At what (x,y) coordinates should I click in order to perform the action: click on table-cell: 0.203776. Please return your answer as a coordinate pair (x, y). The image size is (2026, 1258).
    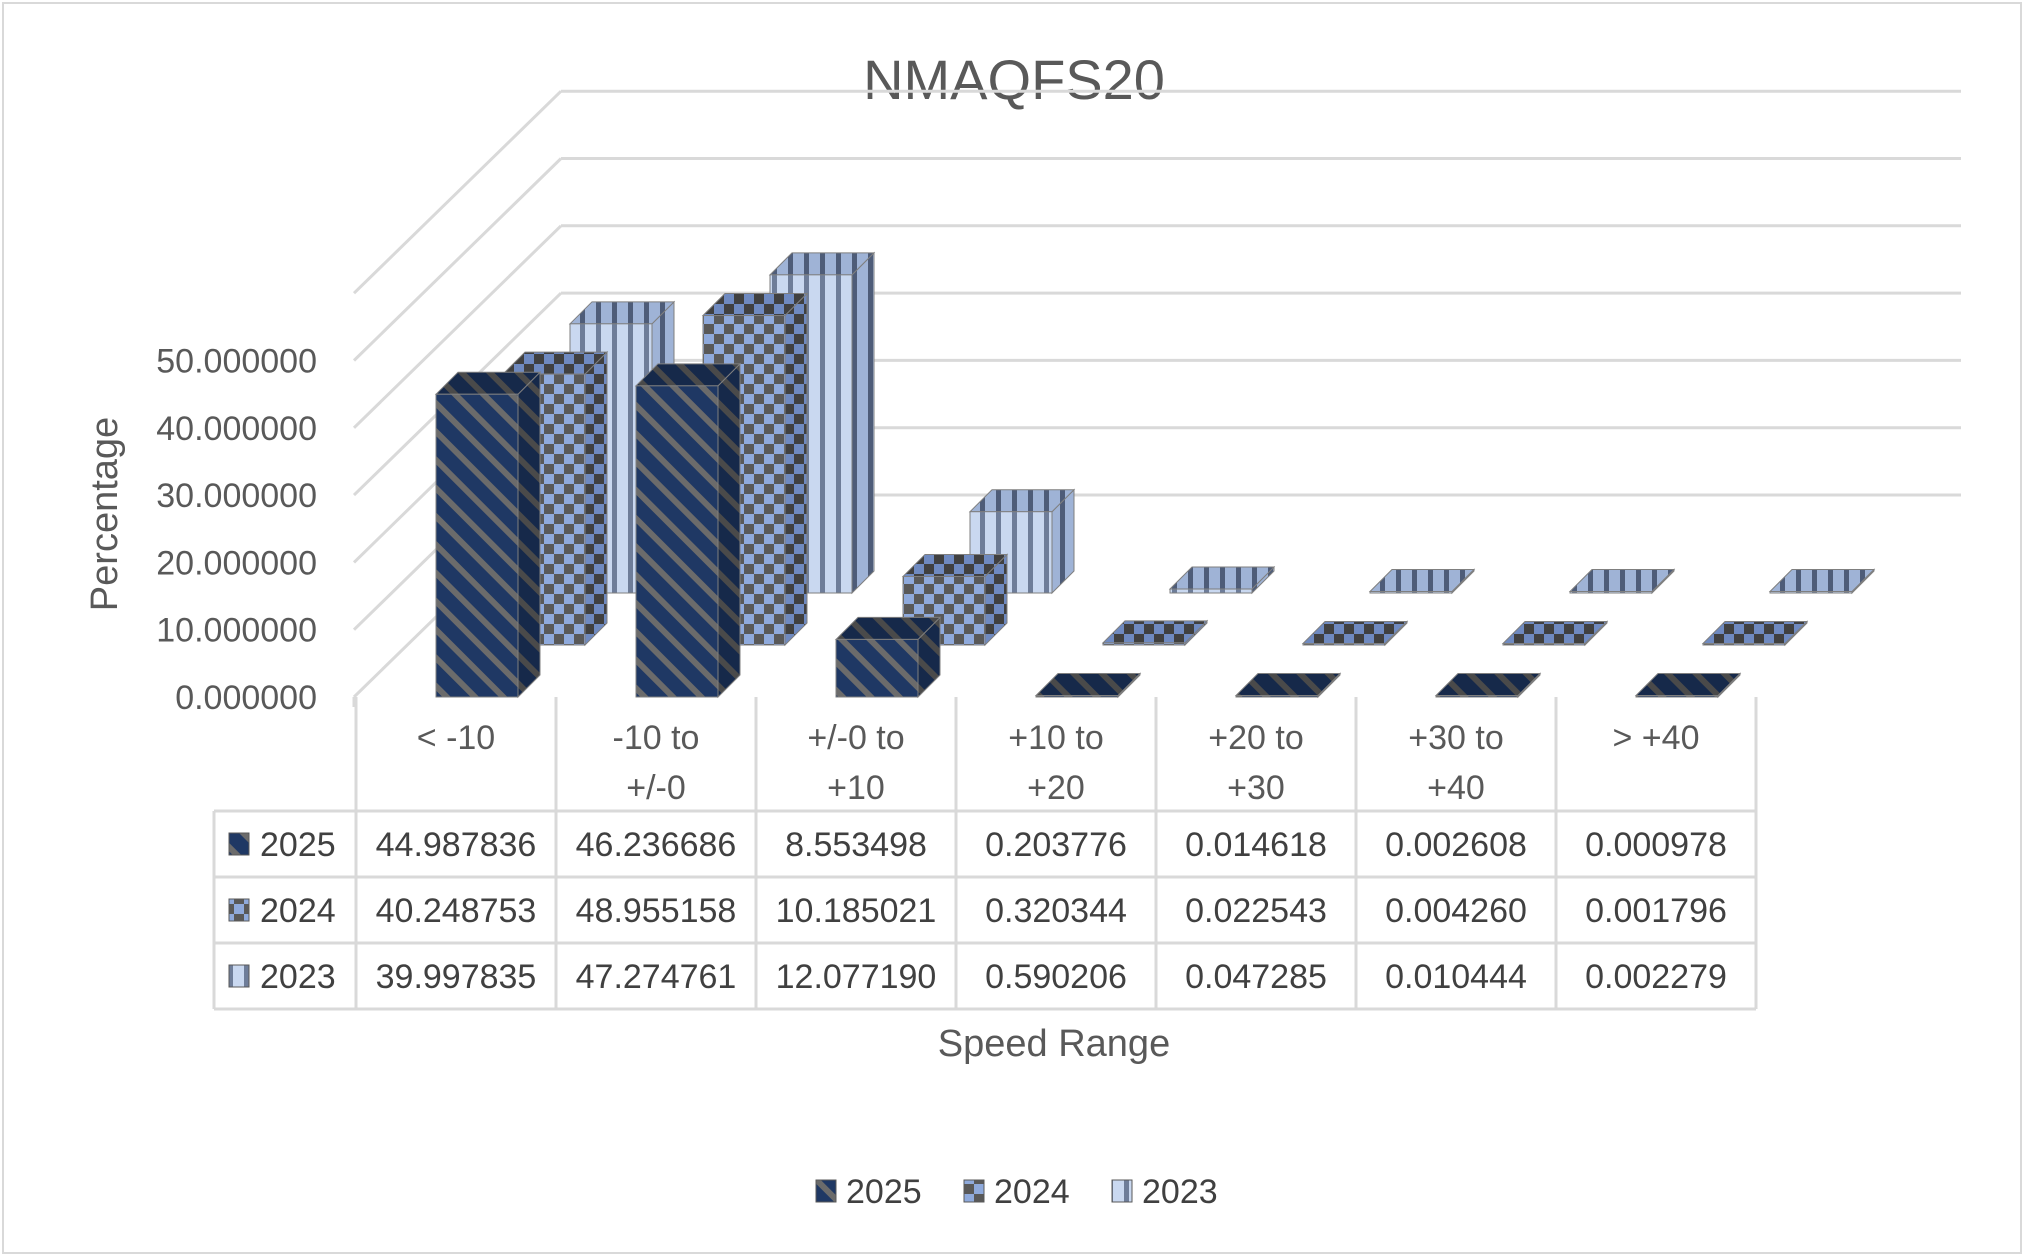
    Looking at the image, I should click on (1056, 845).